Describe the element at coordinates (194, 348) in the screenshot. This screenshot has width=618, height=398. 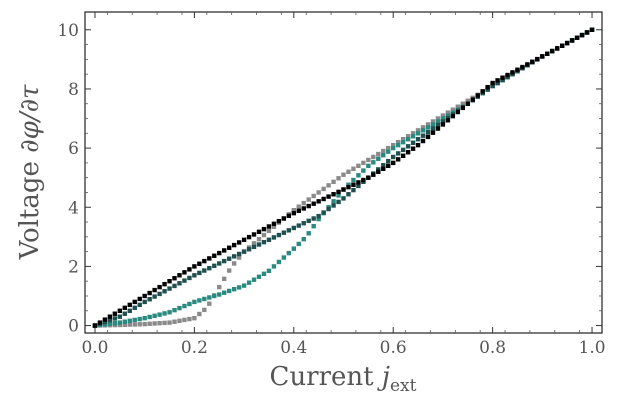
I see `x-tick-label: 0.2` at that location.